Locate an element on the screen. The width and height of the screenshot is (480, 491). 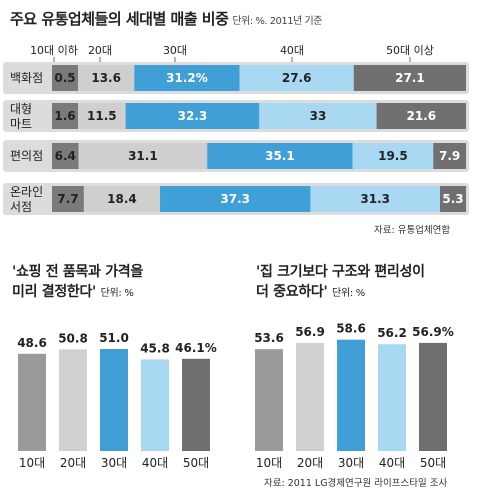
top-source: 자료: 유통업체연합 is located at coordinates (412, 230).